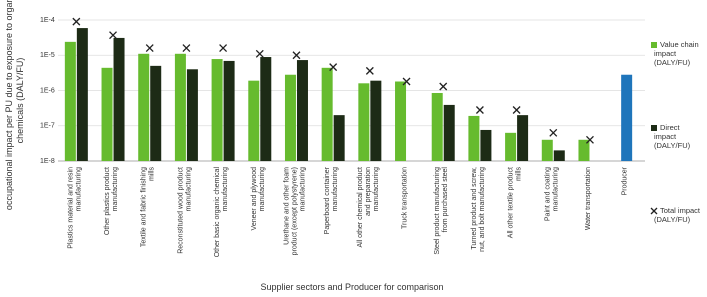 Image resolution: width=707 pixels, height=297 pixels. I want to click on y-tick-label: 1E-5, so click(47, 55).